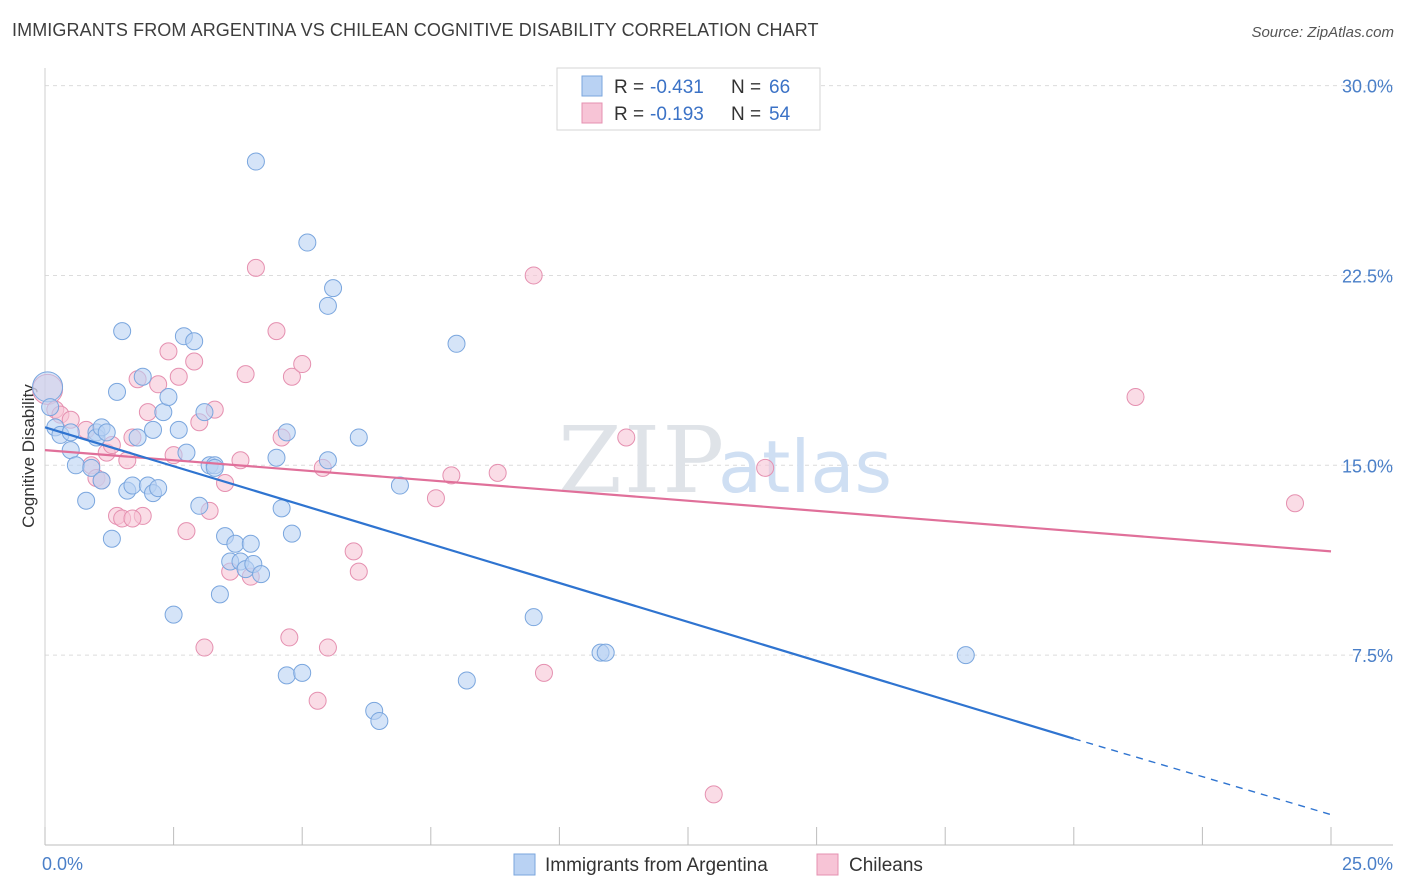 The height and width of the screenshot is (892, 1406). Describe the element at coordinates (592, 113) in the screenshot. I see `legend-swatch-pink` at that location.